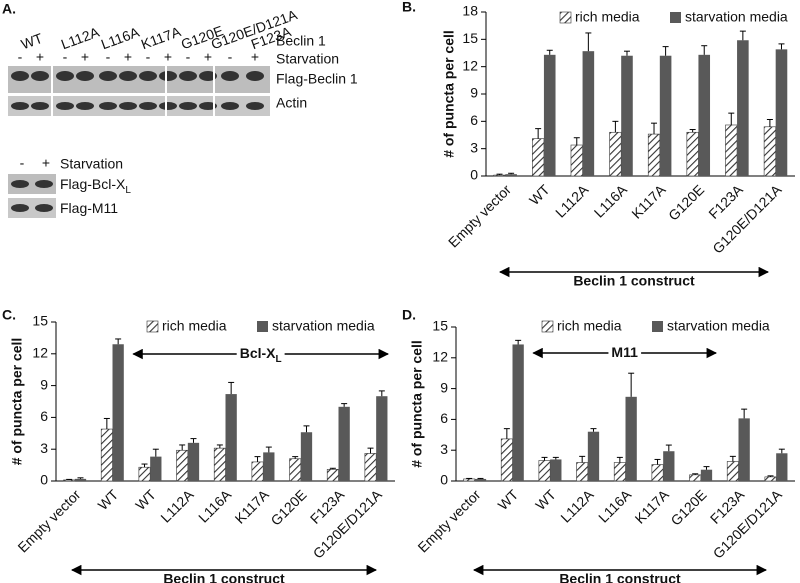 The image size is (800, 583). What do you see at coordinates (261, 355) in the screenshot?
I see `annotation: Bcl-XL` at bounding box center [261, 355].